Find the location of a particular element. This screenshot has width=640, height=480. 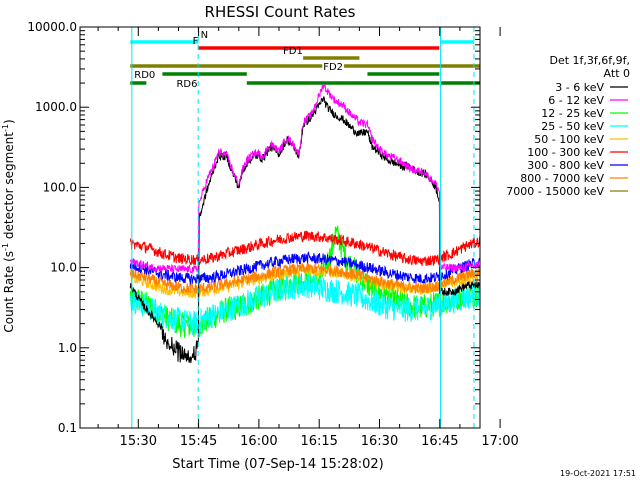

legend-entry: 300 - 800 keV is located at coordinates (565, 165).